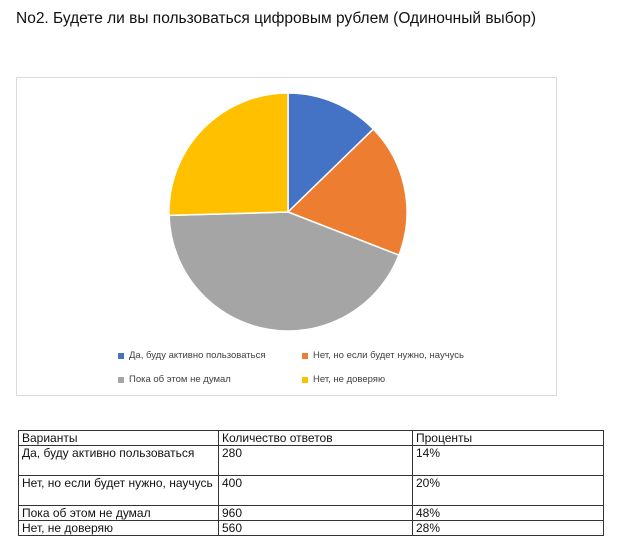  I want to click on cell-percent: 48%, so click(508, 513).